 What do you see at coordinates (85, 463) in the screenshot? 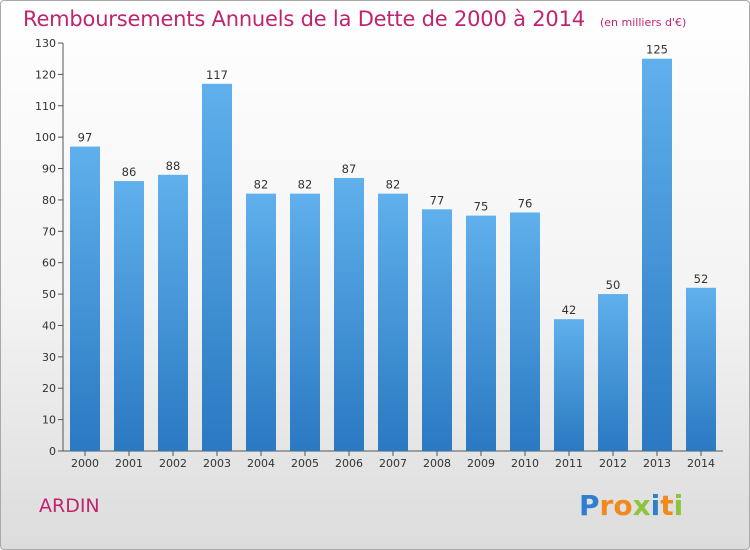
I see `x-tick-label: 2000` at bounding box center [85, 463].